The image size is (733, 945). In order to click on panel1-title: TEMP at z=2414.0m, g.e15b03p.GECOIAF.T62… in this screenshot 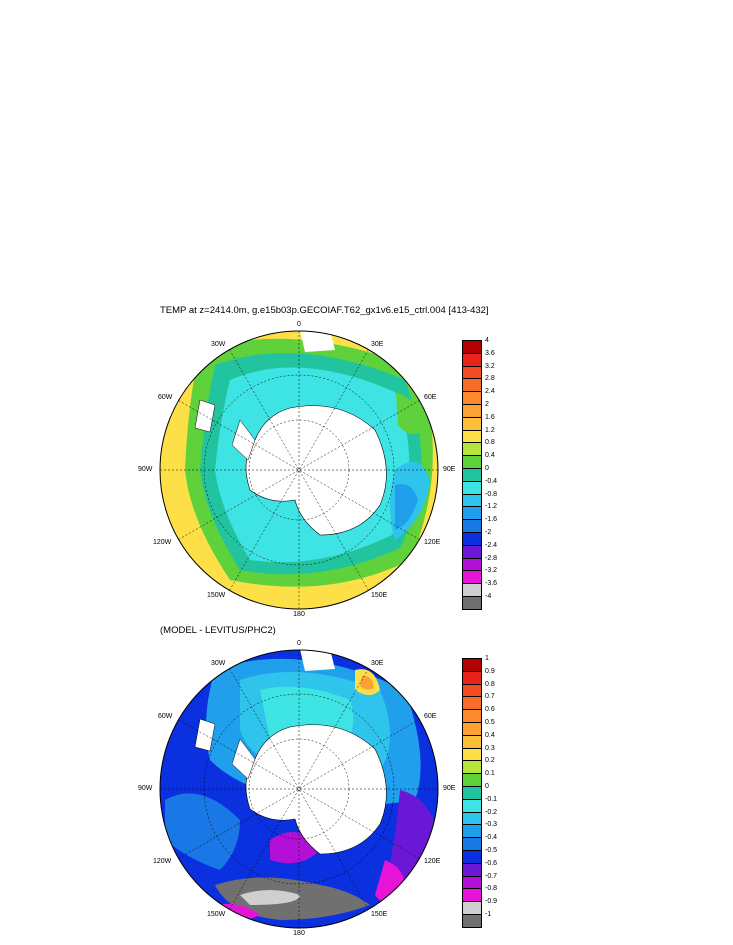, I will do `click(324, 310)`.